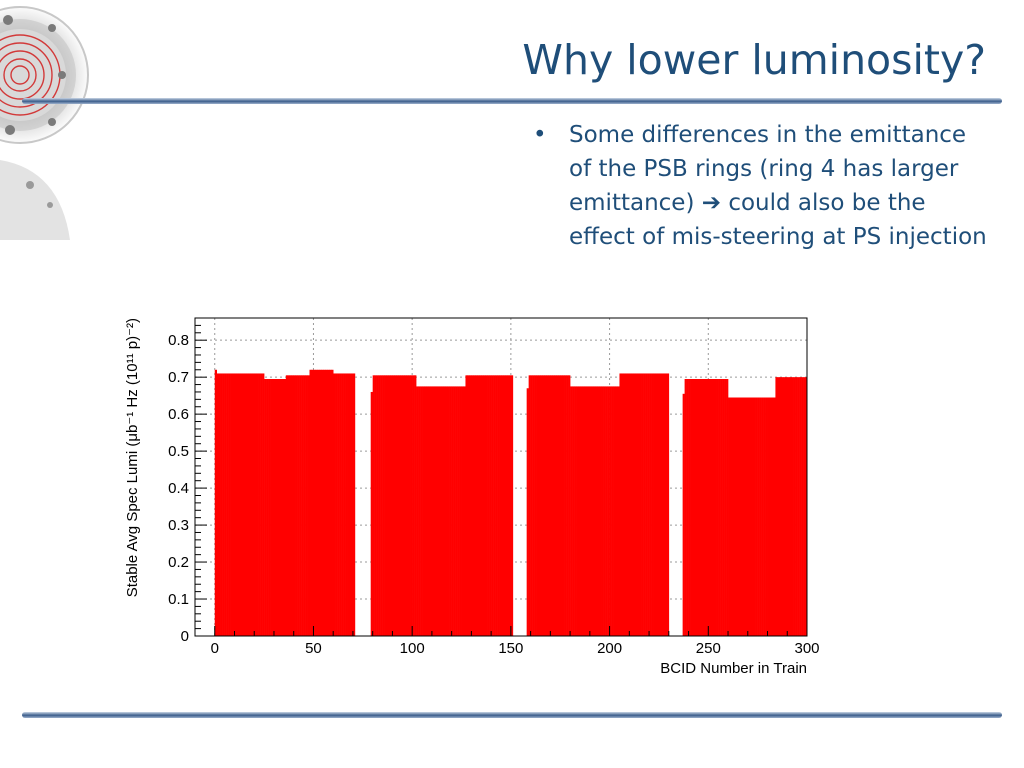 The height and width of the screenshot is (768, 1024). I want to click on y-tick-label: 0.1, so click(178, 599).